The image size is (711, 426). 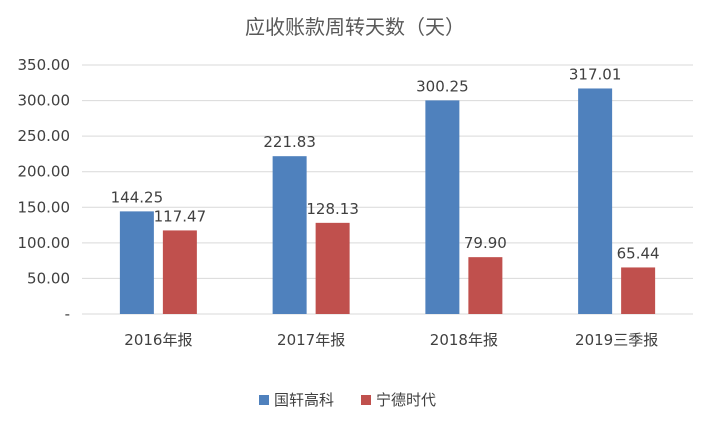 I want to click on y-tick-label: 350.00, so click(x=44, y=65).